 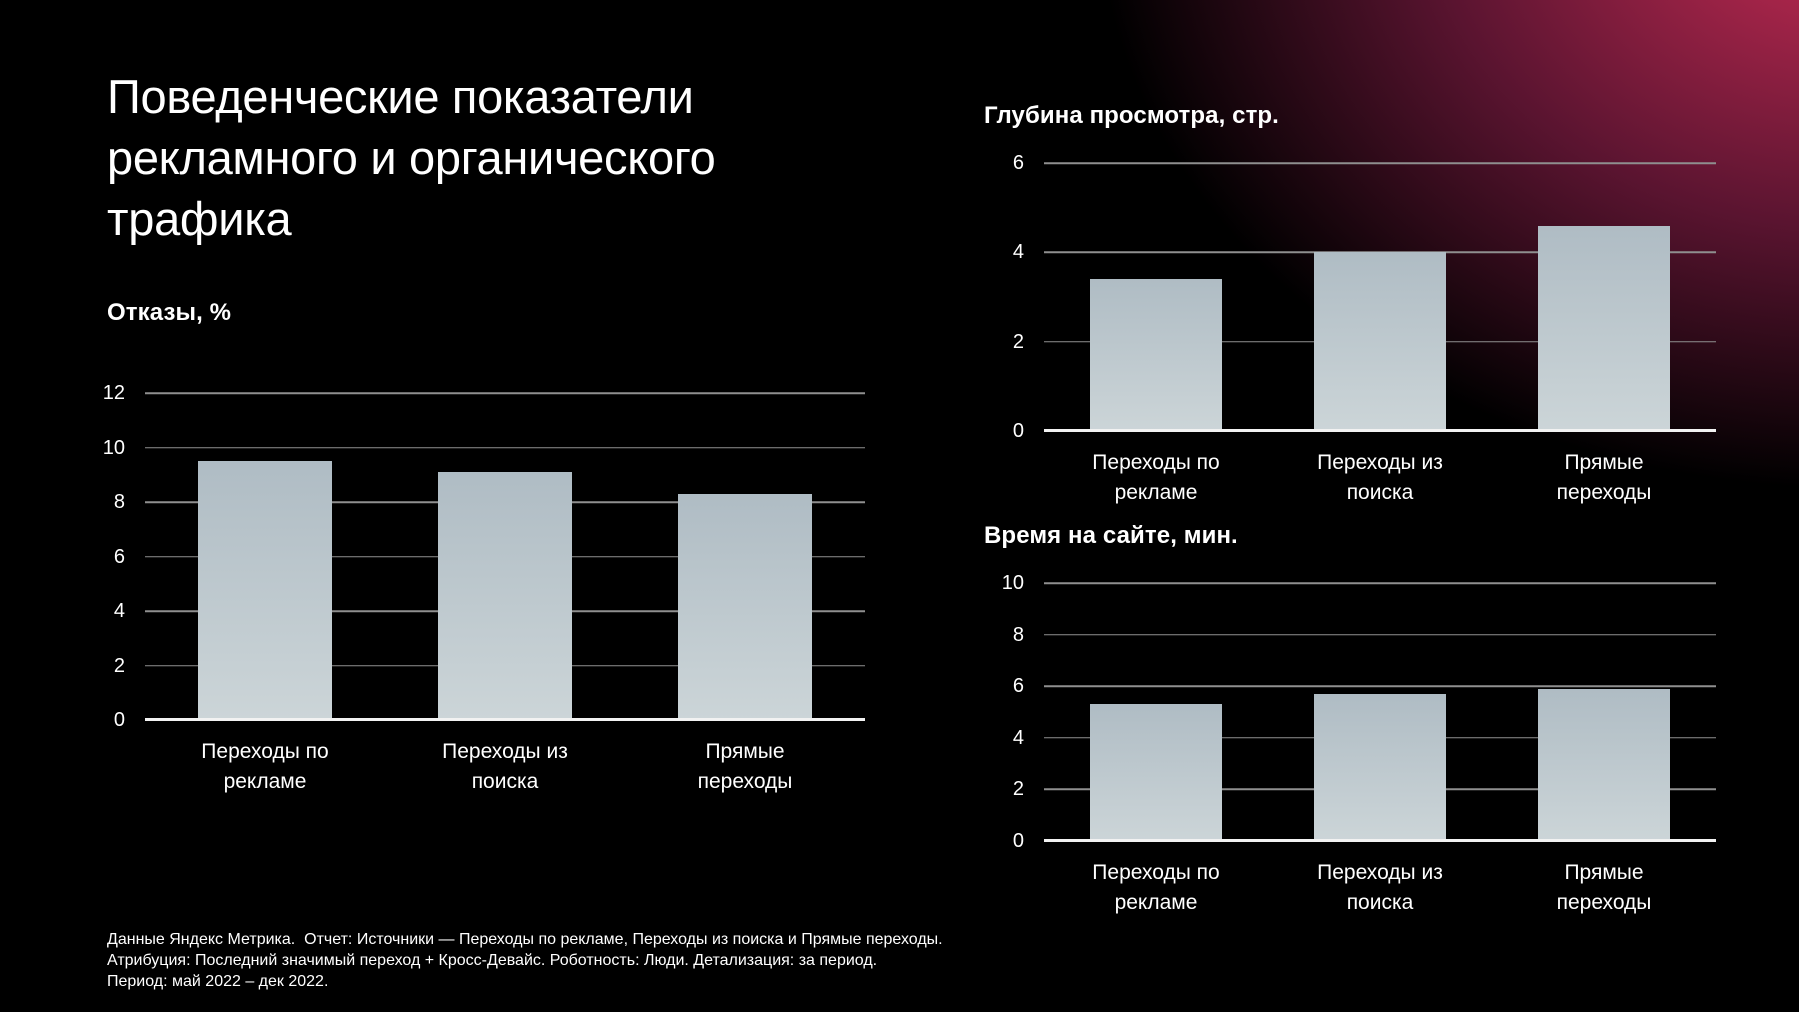 I want to click on time-on-site-chart-title: Время на сайте, мин., so click(x=1111, y=535).